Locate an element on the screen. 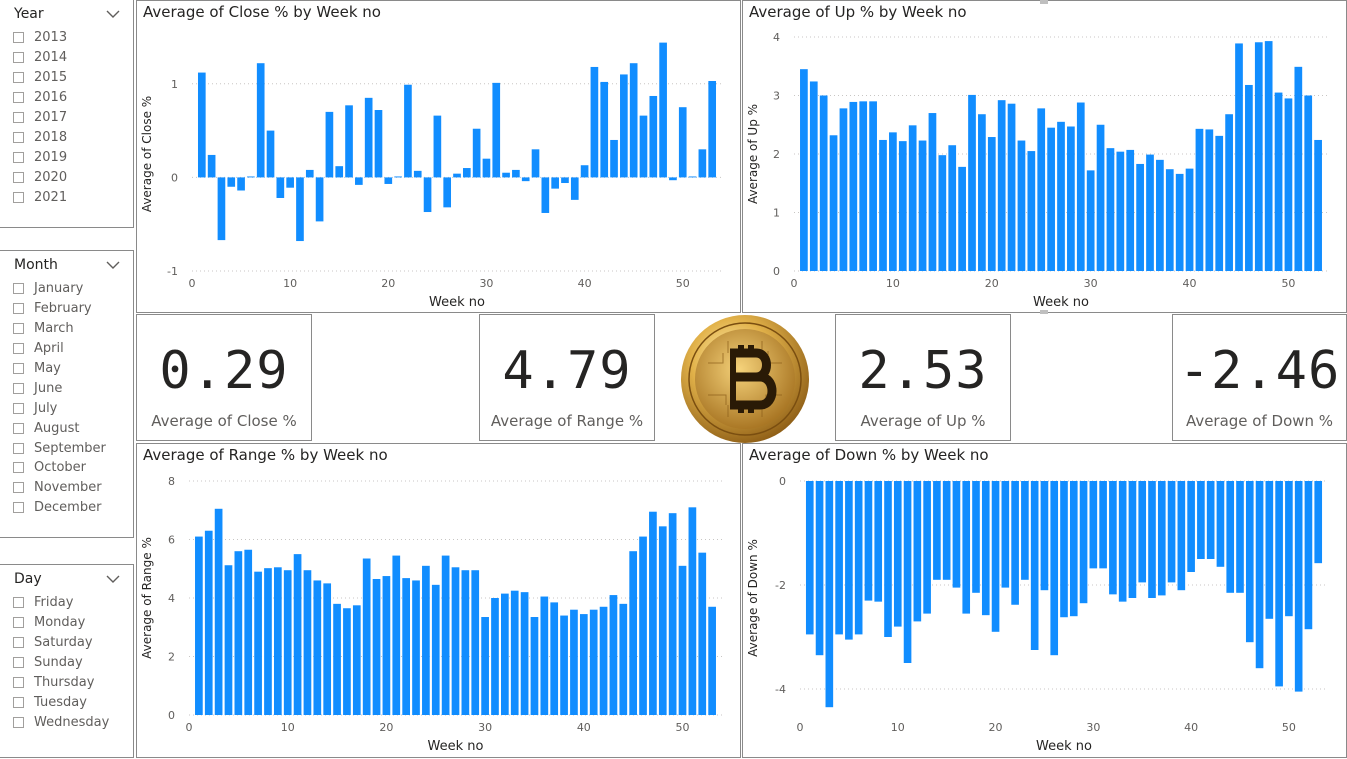 The height and width of the screenshot is (759, 1347). slicer-option: 2013 is located at coordinates (73, 38).